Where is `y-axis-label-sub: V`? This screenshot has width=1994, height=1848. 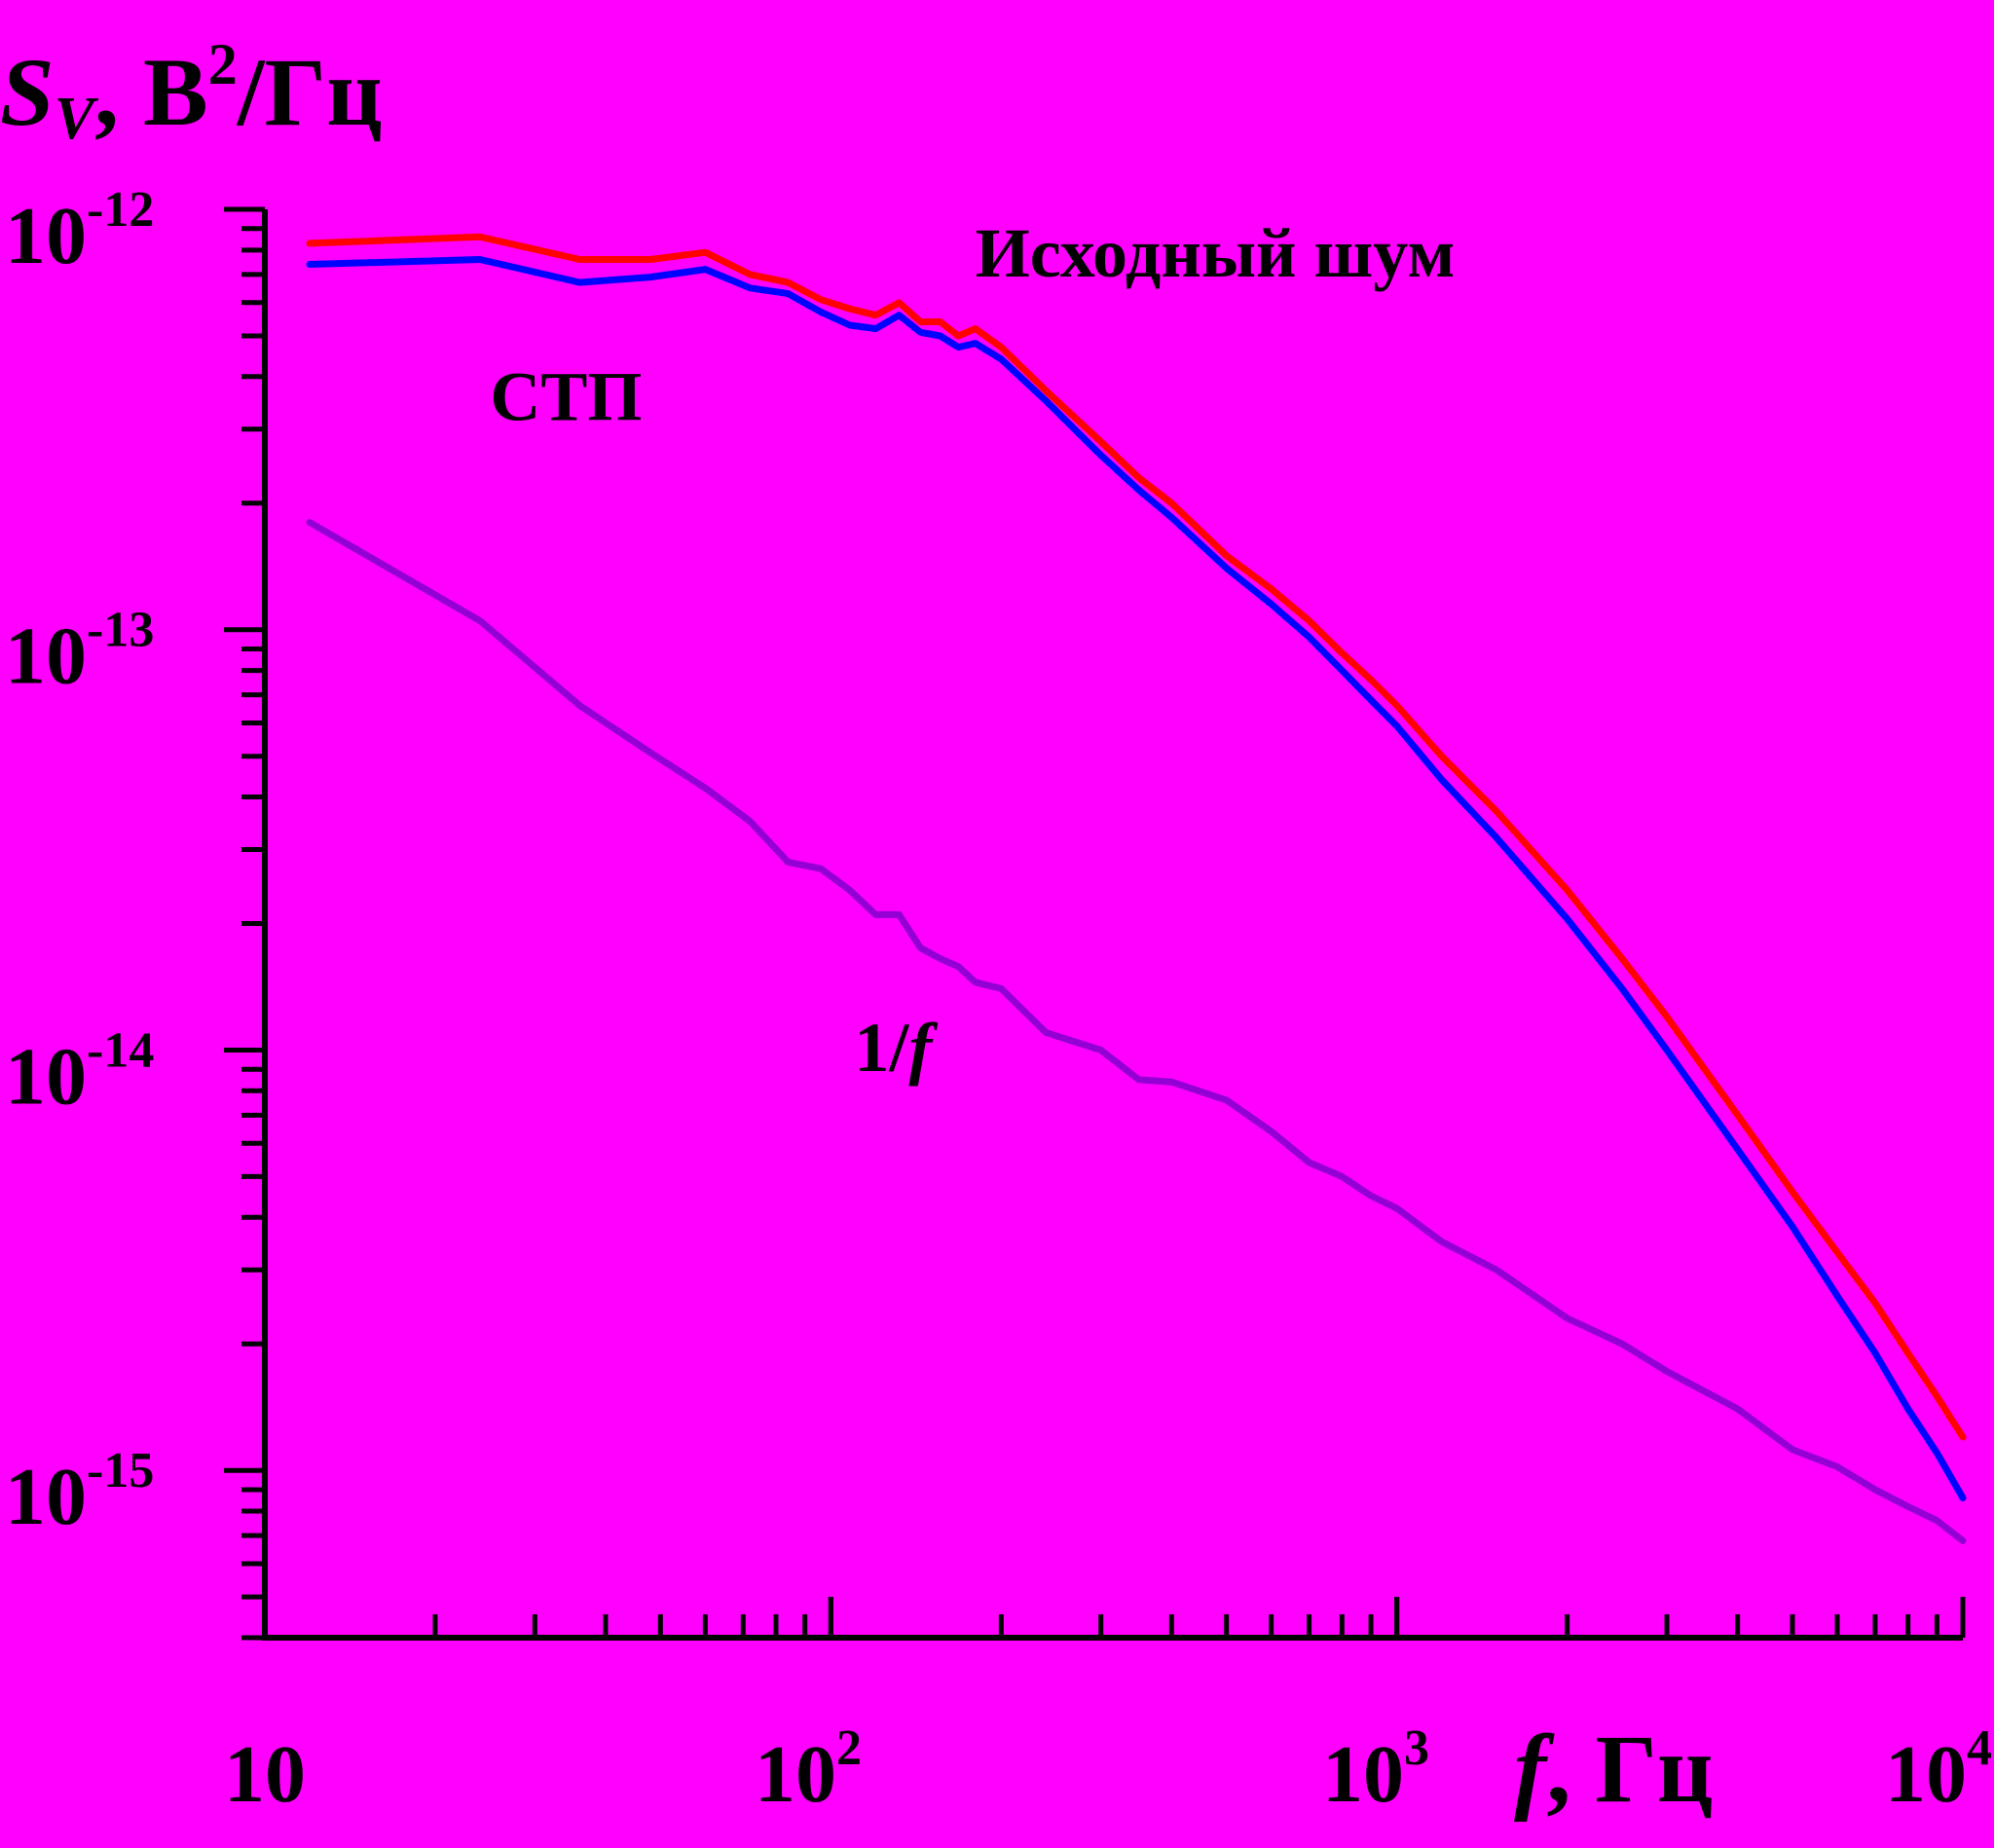 y-axis-label-sub: V is located at coordinates (77, 119).